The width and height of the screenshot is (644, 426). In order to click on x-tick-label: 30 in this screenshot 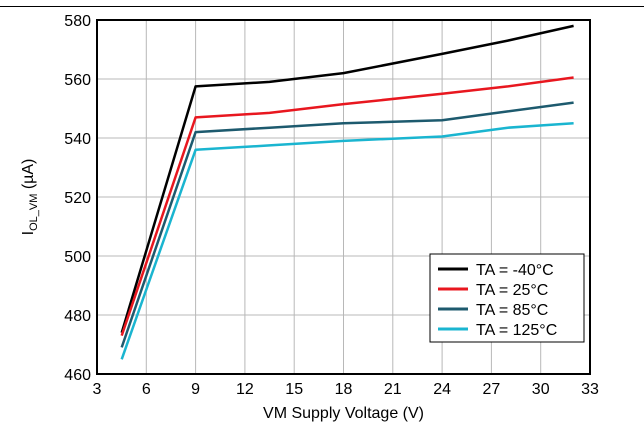, I will do `click(541, 389)`.